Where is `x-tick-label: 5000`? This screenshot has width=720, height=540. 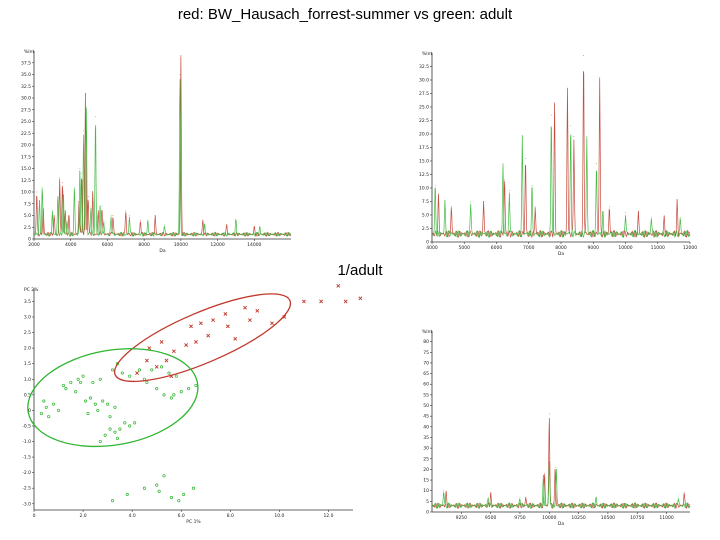 x-tick-label: 5000 is located at coordinates (465, 248).